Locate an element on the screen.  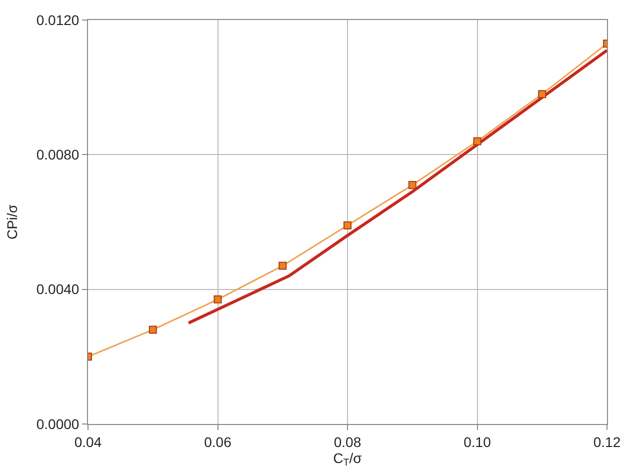
y-tick-label: 0.0120 is located at coordinates (58, 20).